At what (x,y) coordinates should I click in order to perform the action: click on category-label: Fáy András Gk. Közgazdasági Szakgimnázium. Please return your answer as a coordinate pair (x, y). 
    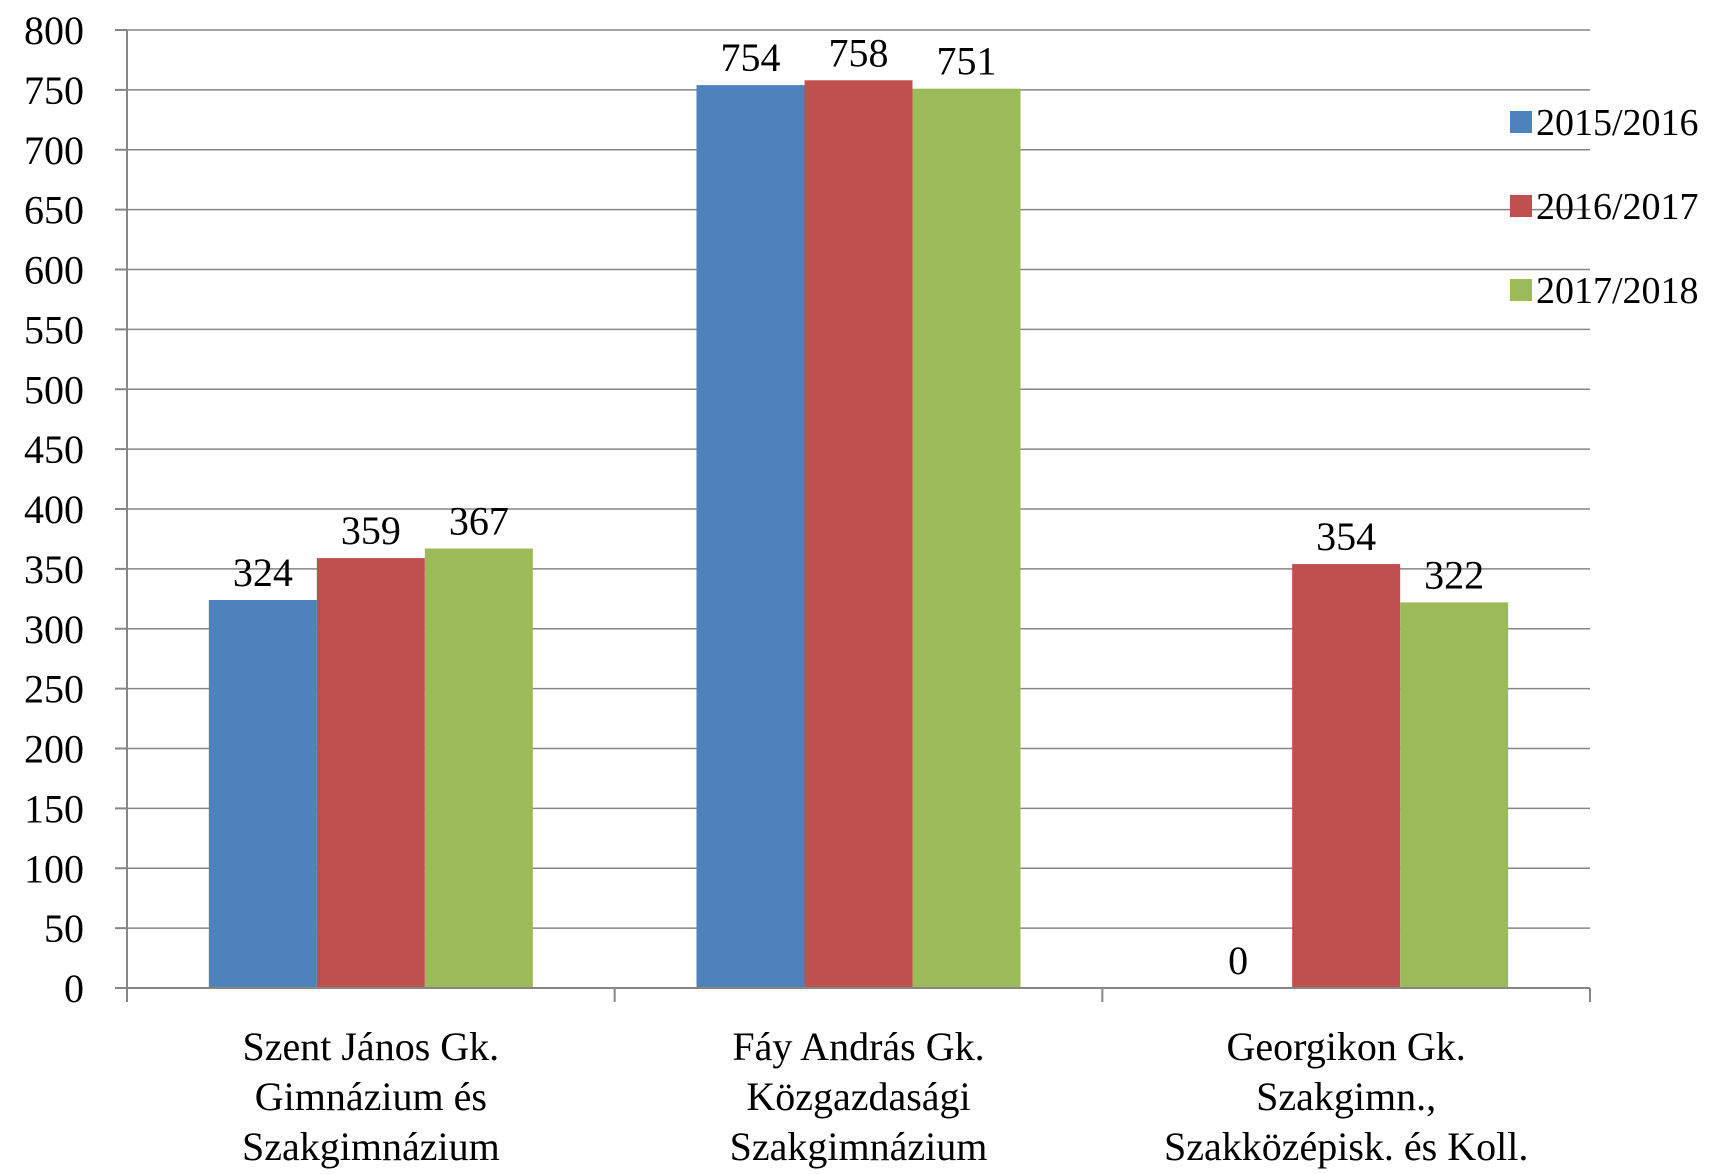
    Looking at the image, I should click on (859, 1096).